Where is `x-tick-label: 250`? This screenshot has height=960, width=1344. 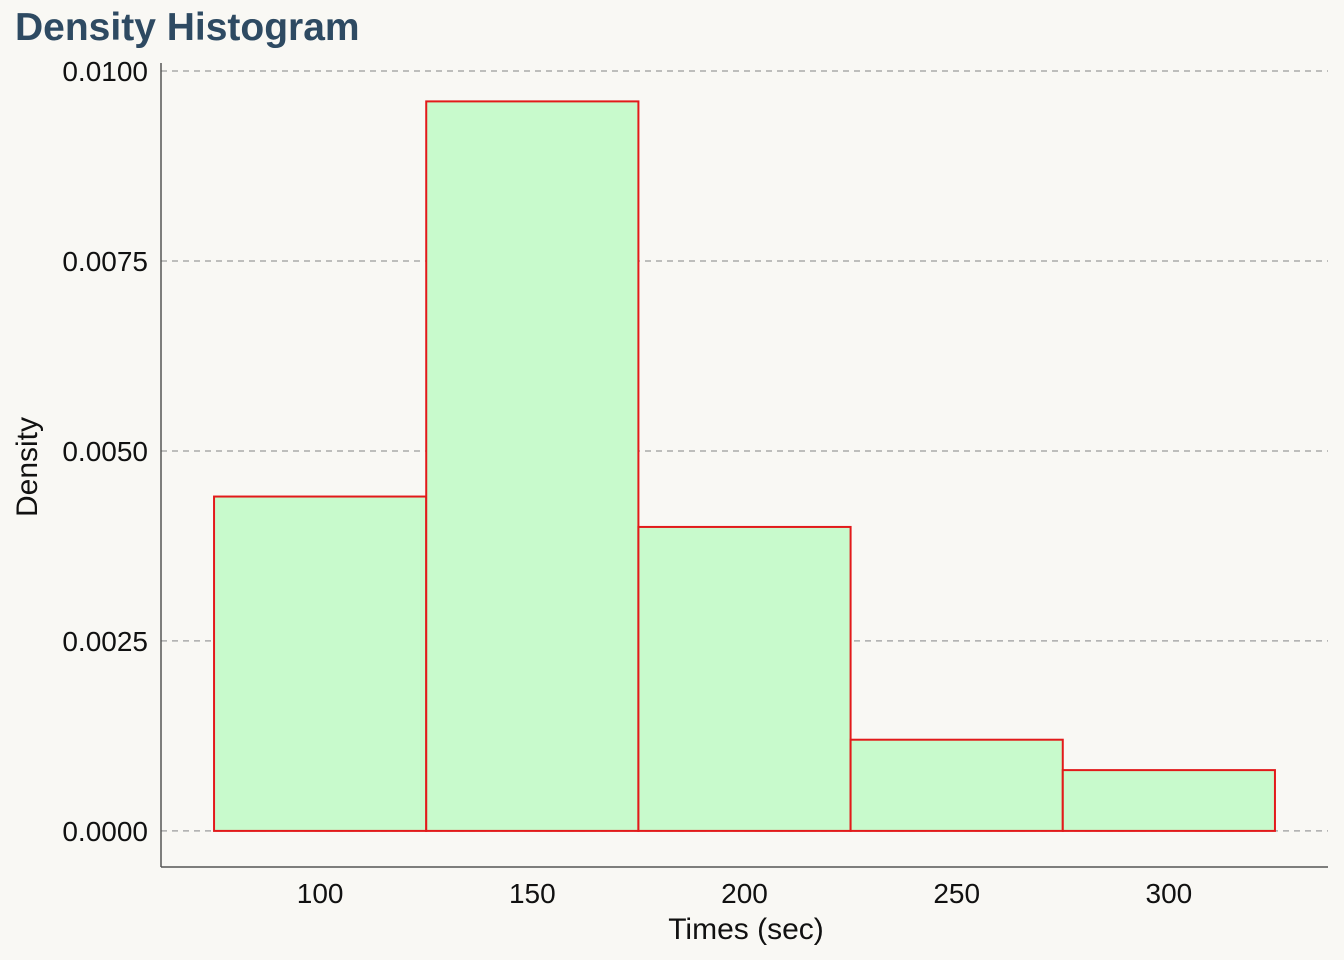 x-tick-label: 250 is located at coordinates (956, 893).